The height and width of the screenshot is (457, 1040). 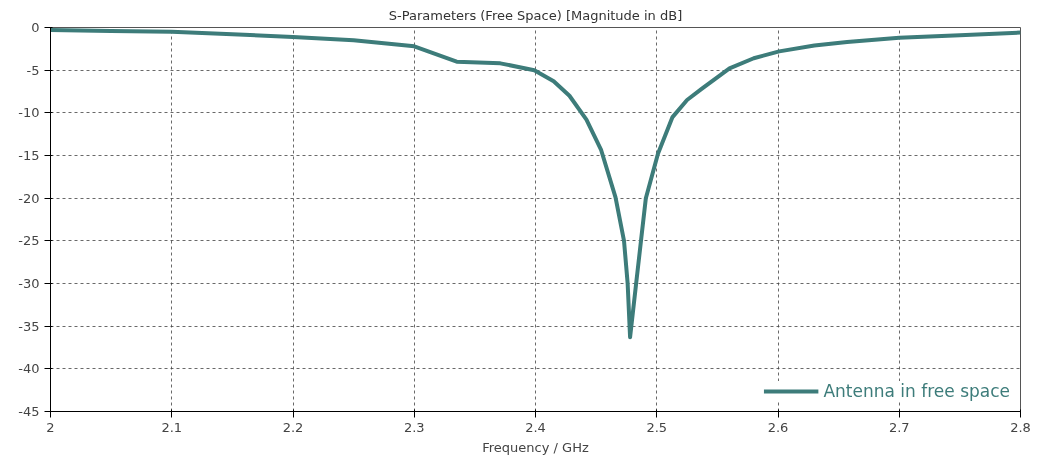 What do you see at coordinates (172, 427) in the screenshot?
I see `x-tick-label: 2.1` at bounding box center [172, 427].